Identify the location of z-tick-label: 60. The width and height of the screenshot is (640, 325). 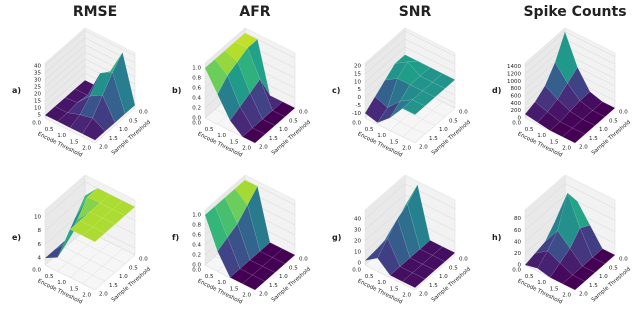
(517, 231).